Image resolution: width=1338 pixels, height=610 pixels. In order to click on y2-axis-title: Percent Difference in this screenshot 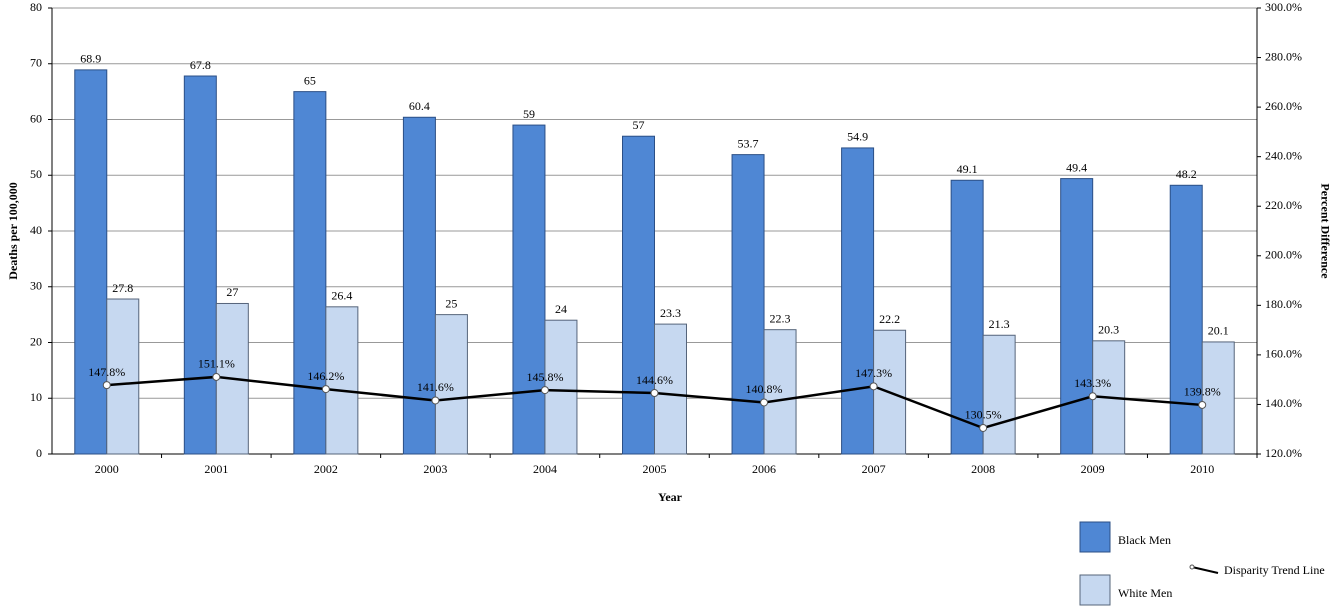, I will do `click(1325, 231)`.